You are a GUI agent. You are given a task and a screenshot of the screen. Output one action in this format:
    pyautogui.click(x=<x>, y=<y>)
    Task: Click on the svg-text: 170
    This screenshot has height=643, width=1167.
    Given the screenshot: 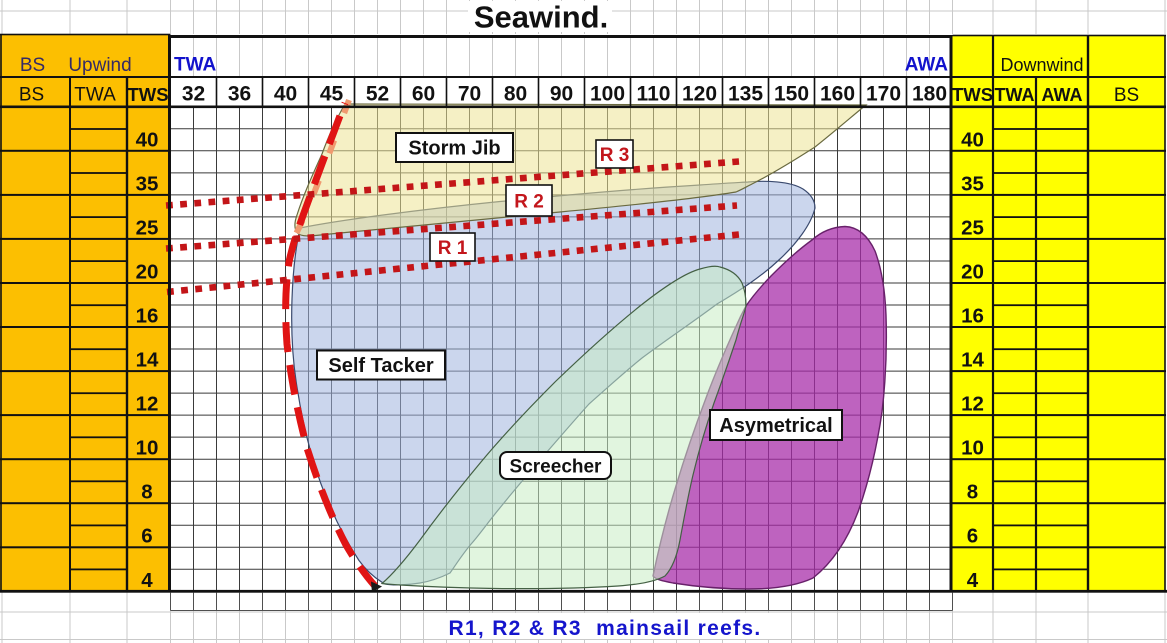 What is the action you would take?
    pyautogui.click(x=883, y=94)
    